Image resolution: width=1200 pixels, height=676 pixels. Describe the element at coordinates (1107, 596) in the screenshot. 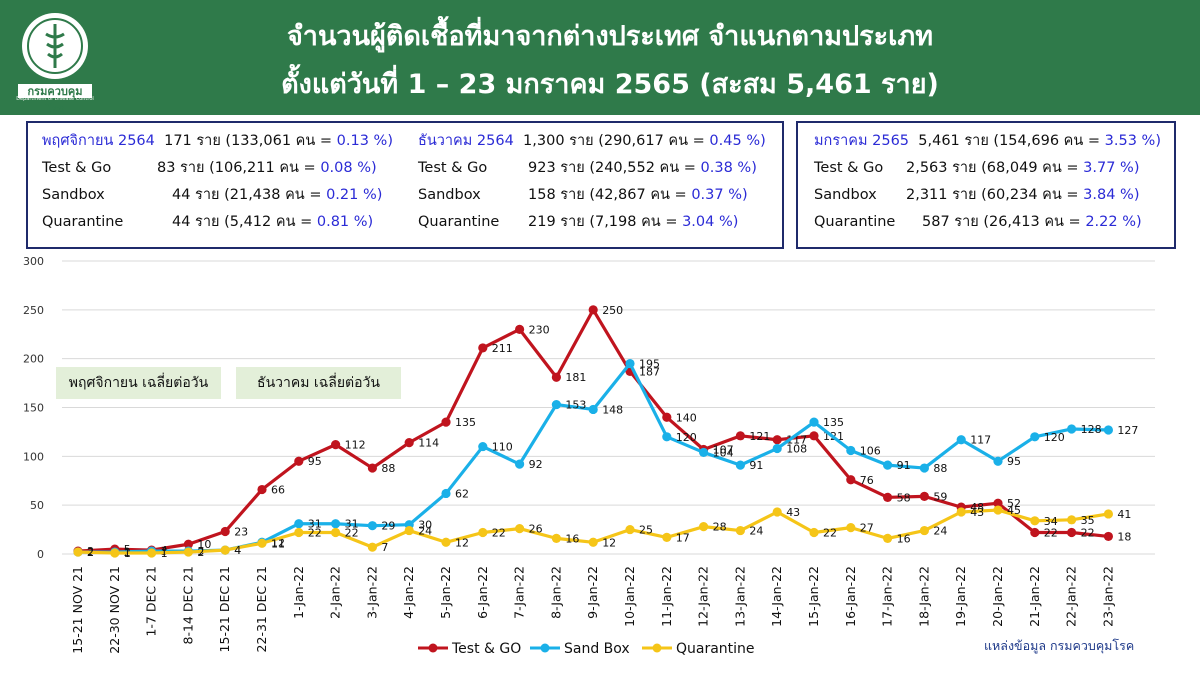

I see `x-tick-label: 23-Jan-22` at that location.